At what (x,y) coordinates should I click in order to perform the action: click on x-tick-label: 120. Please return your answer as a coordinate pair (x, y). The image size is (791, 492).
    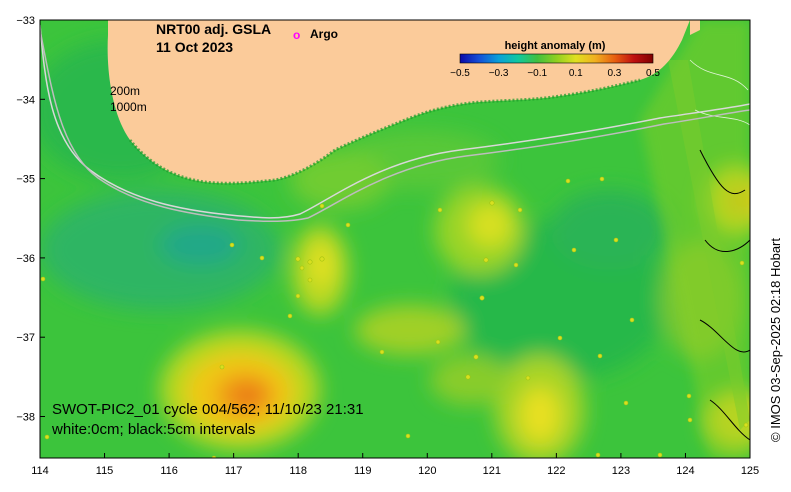
    Looking at the image, I should click on (427, 471).